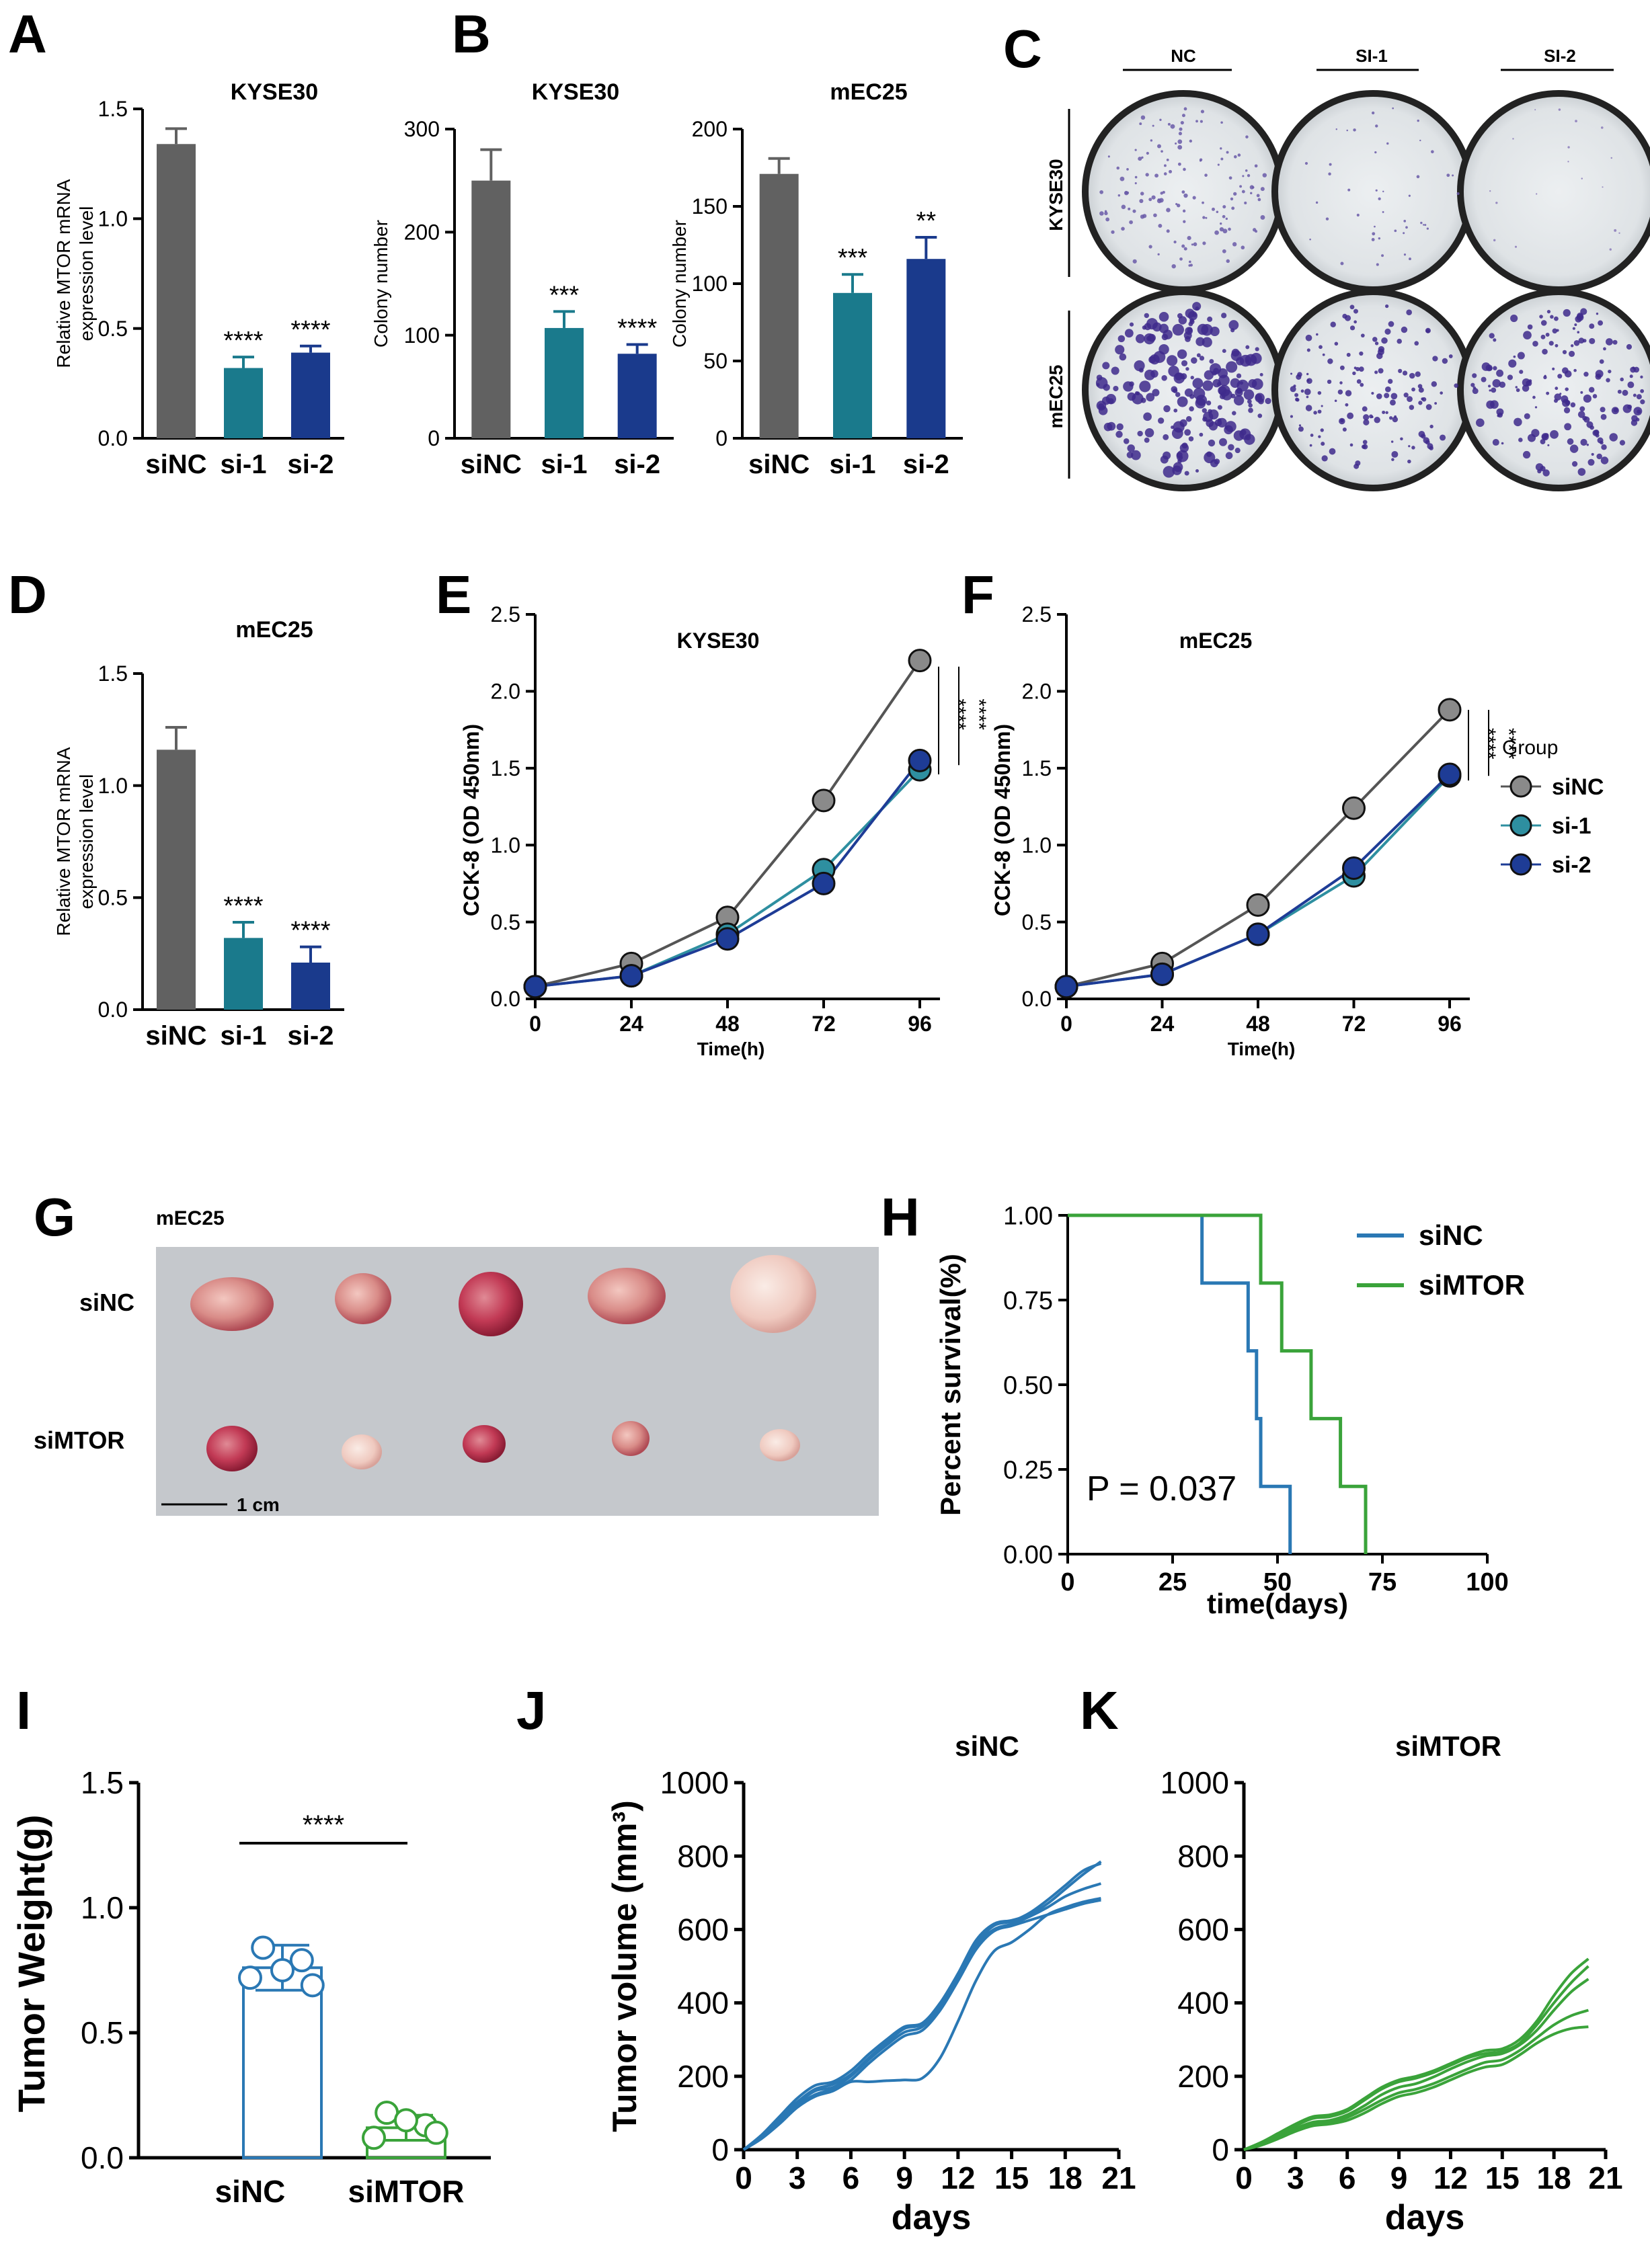 This screenshot has height=2268, width=1650. Describe the element at coordinates (977, 595) in the screenshot. I see `panel-letter-f: F` at that location.